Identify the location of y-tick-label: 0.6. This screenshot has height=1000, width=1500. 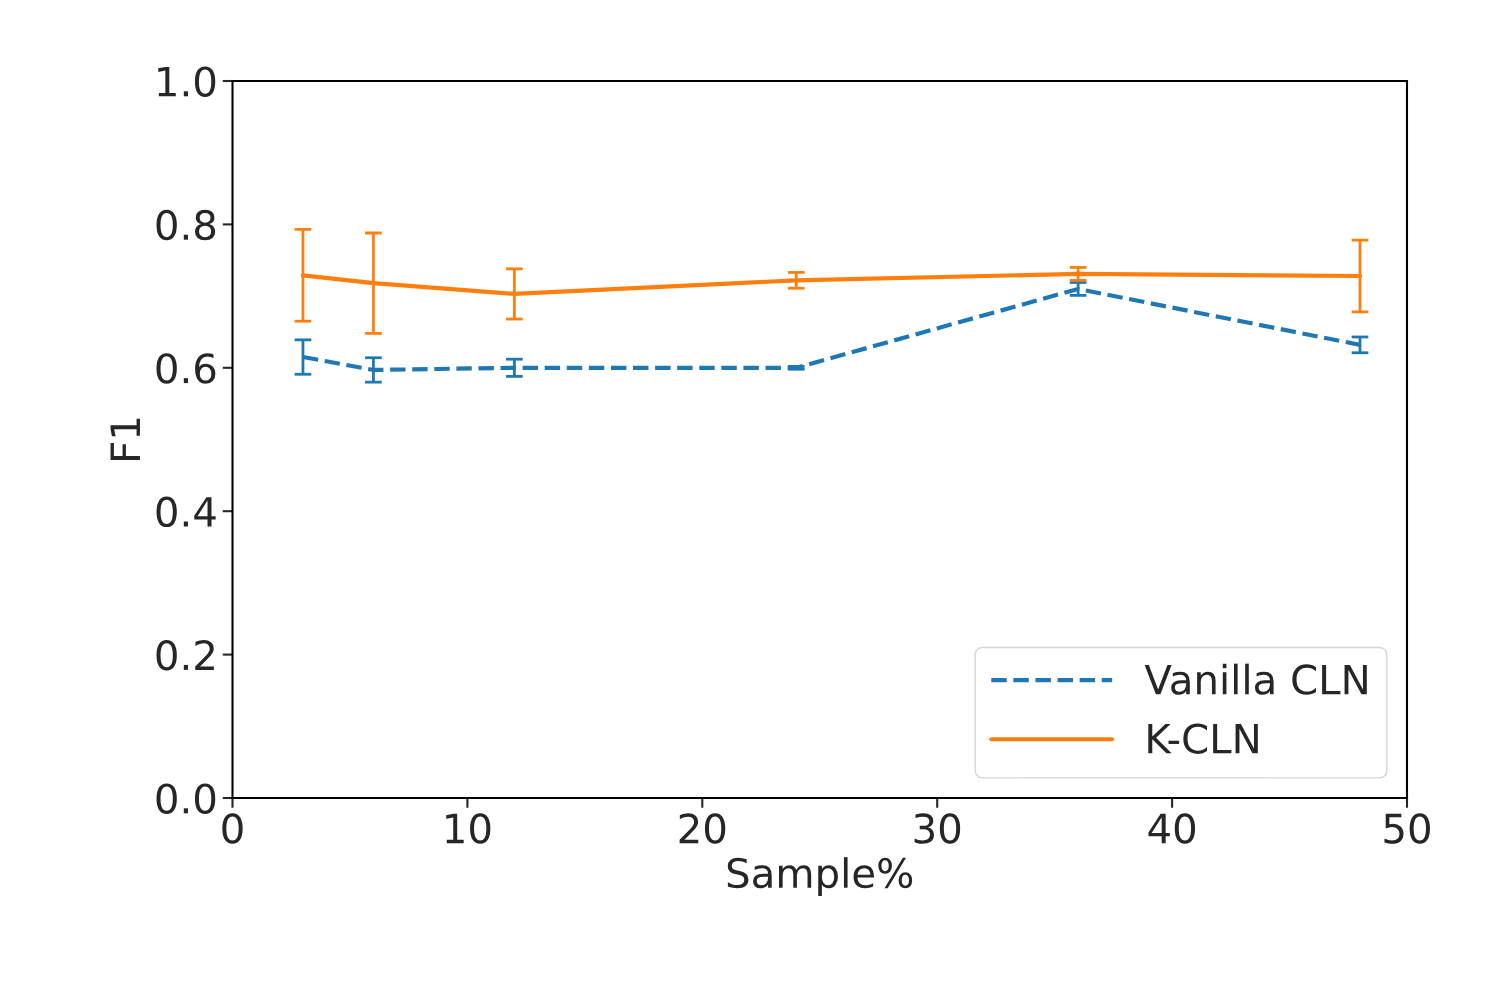
(186, 368).